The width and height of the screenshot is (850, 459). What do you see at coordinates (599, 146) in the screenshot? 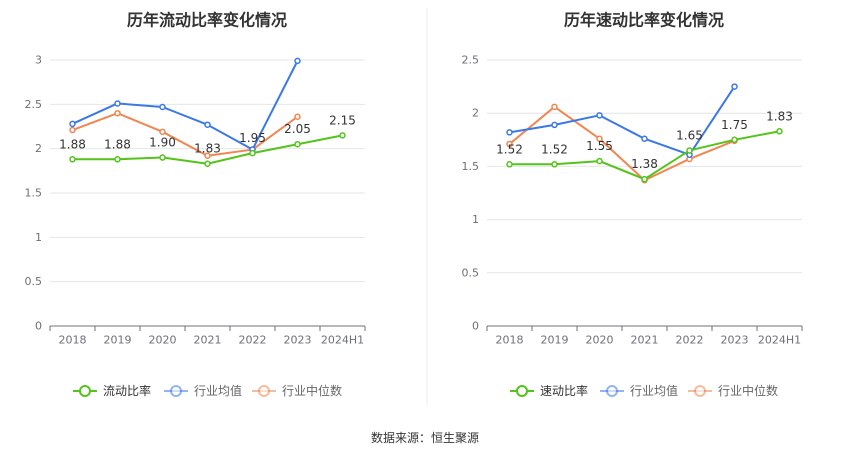
I see `data-label: 1.55` at bounding box center [599, 146].